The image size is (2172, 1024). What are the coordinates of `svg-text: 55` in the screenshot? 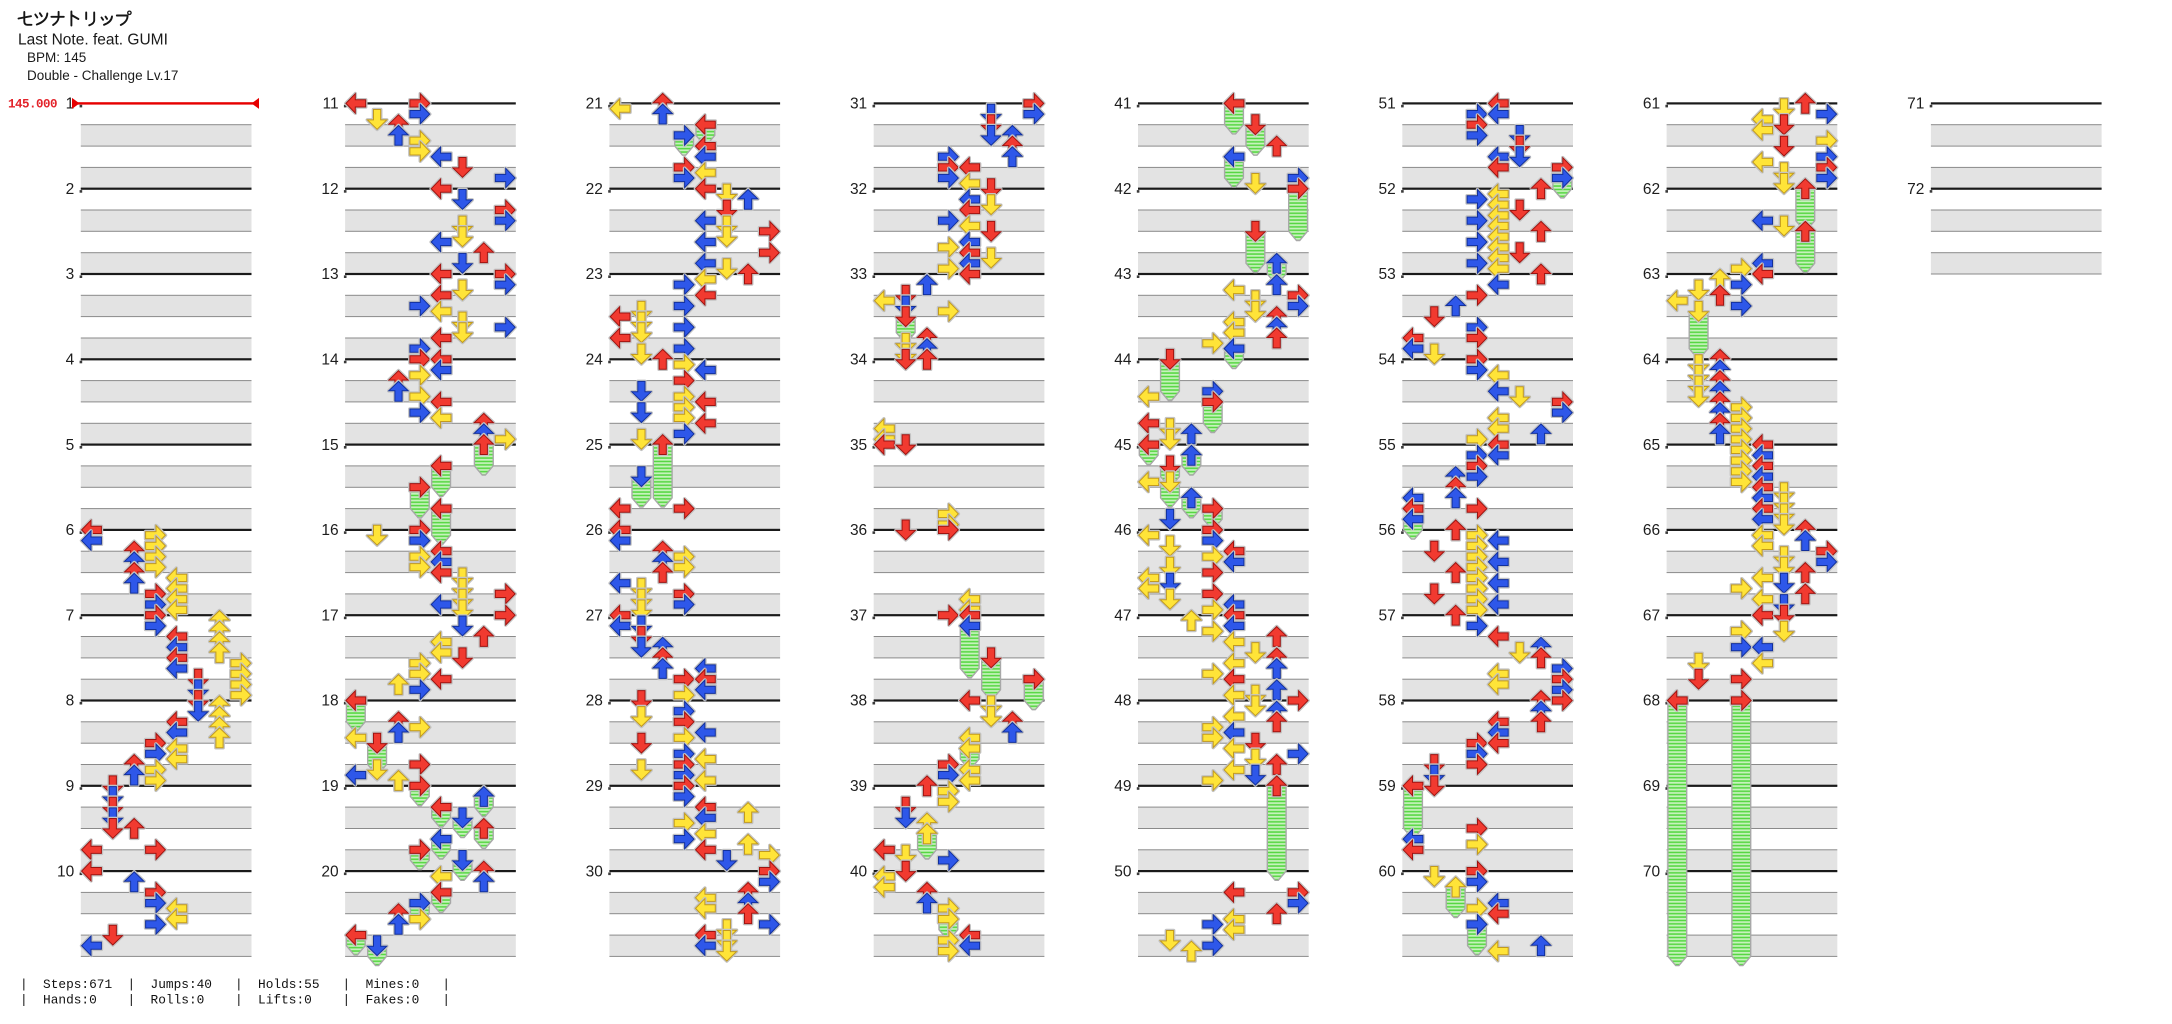 It's located at (1387, 445).